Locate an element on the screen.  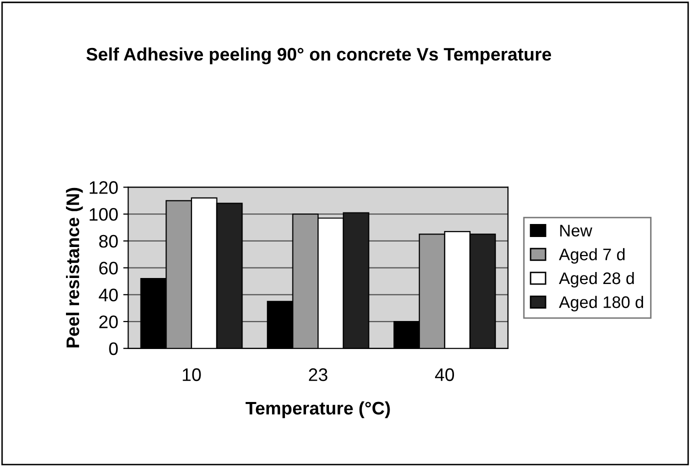
y-tick-label: 20 is located at coordinates (108, 321).